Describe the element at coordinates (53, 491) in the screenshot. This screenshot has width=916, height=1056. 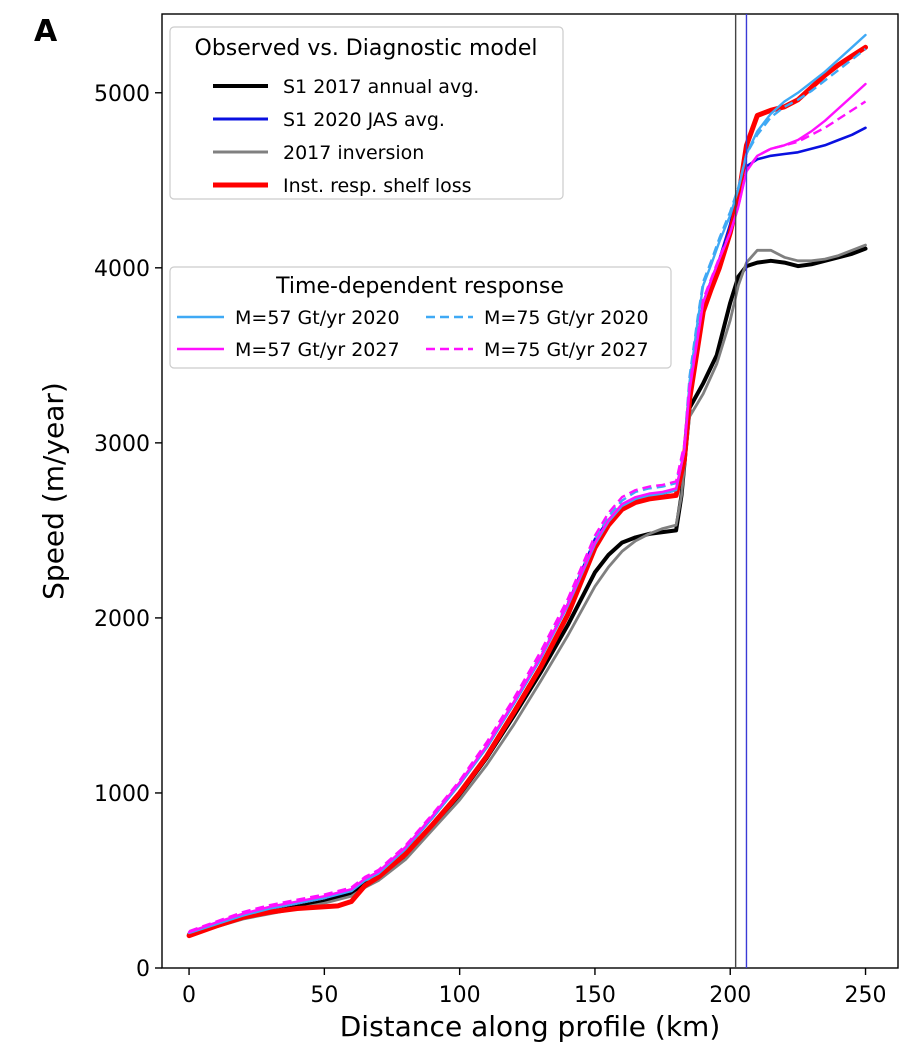
I see `y-axis-label: Speed (m/year)` at that location.